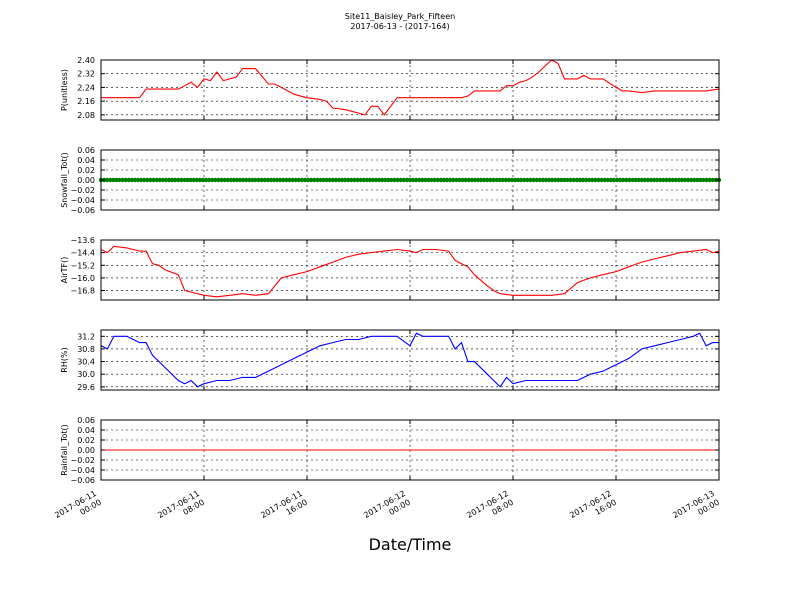 Image resolution: width=800 pixels, height=600 pixels. Describe the element at coordinates (86, 374) in the screenshot. I see `y-tick-label: 30.0` at that location.